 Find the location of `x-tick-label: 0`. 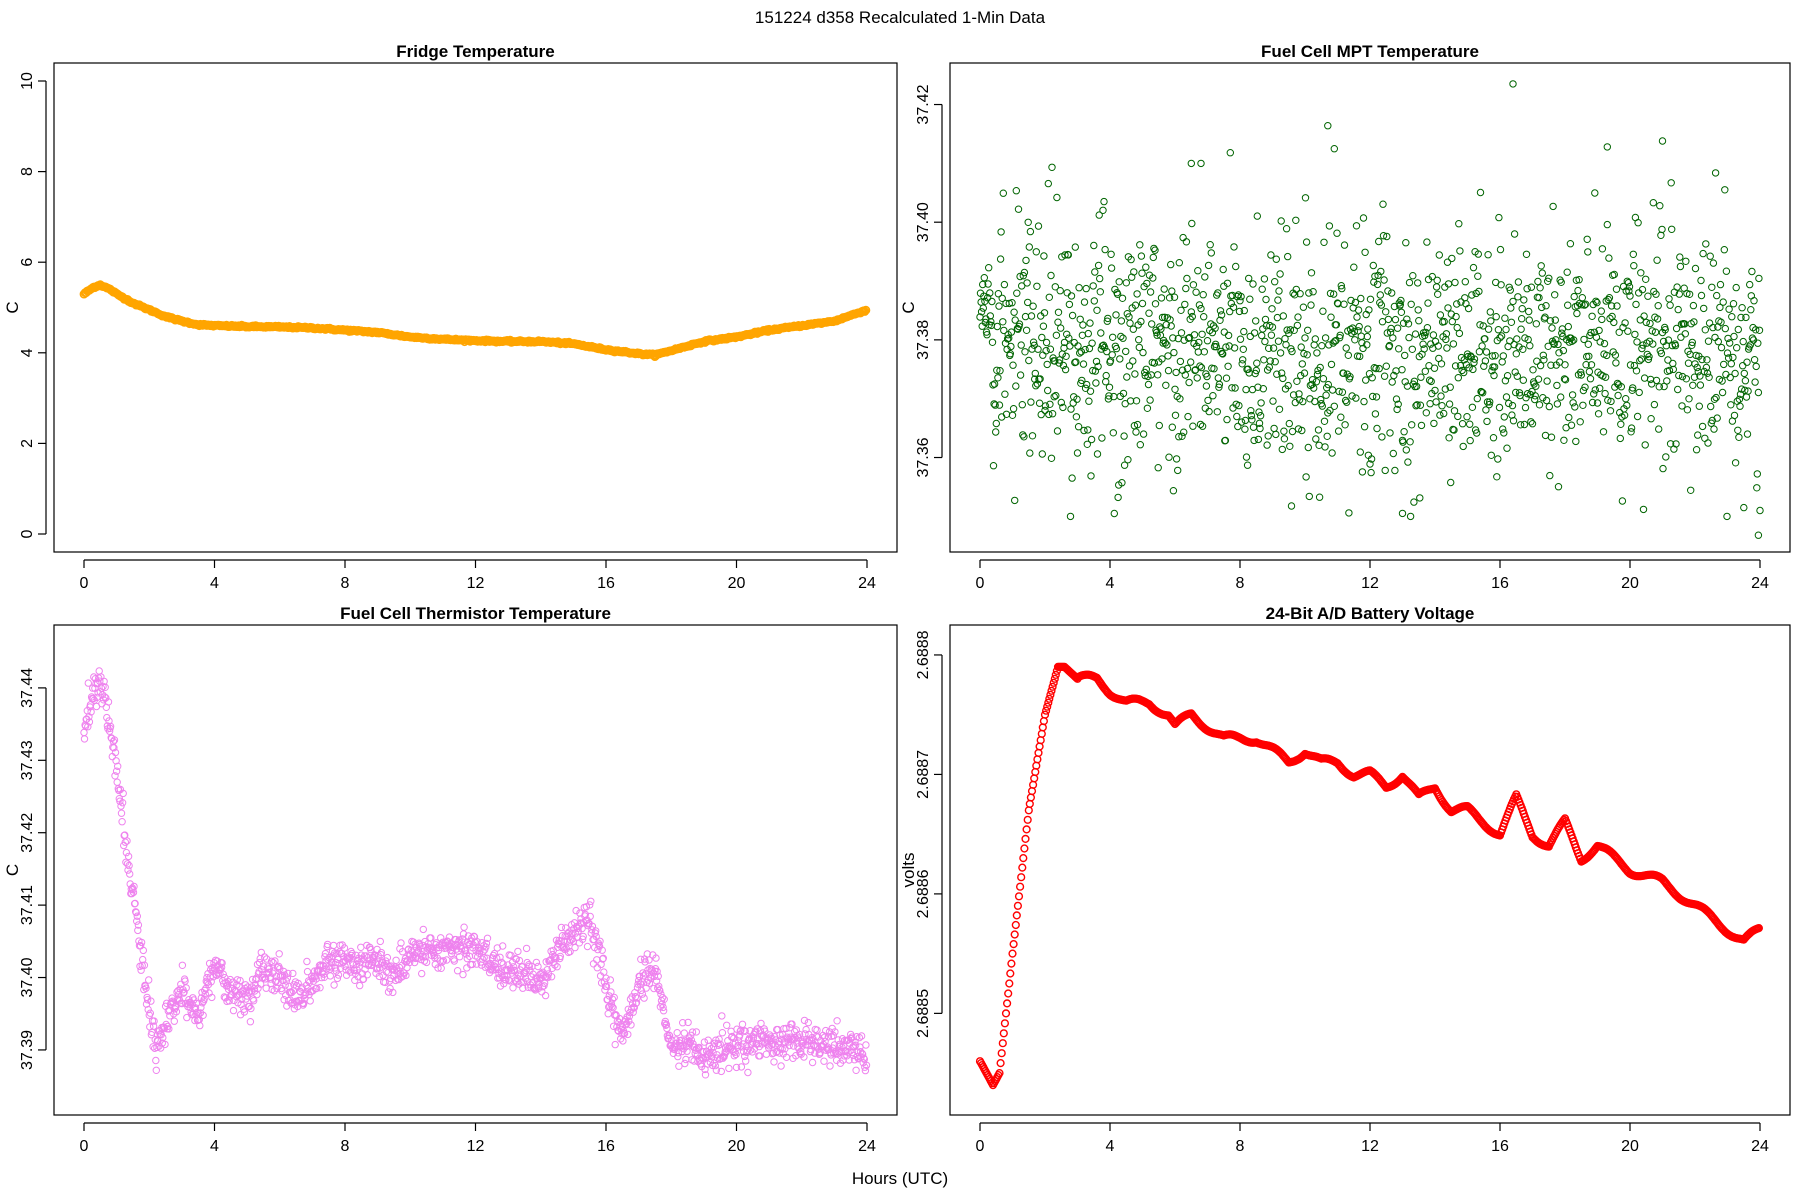

x-tick-label: 0 is located at coordinates (980, 583).